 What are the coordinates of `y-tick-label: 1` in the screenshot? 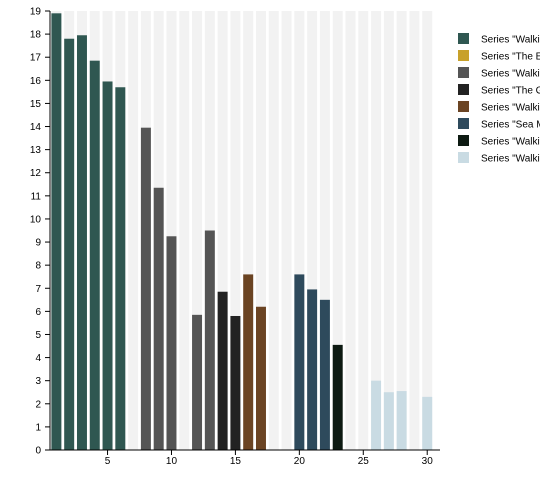 It's located at (38, 427).